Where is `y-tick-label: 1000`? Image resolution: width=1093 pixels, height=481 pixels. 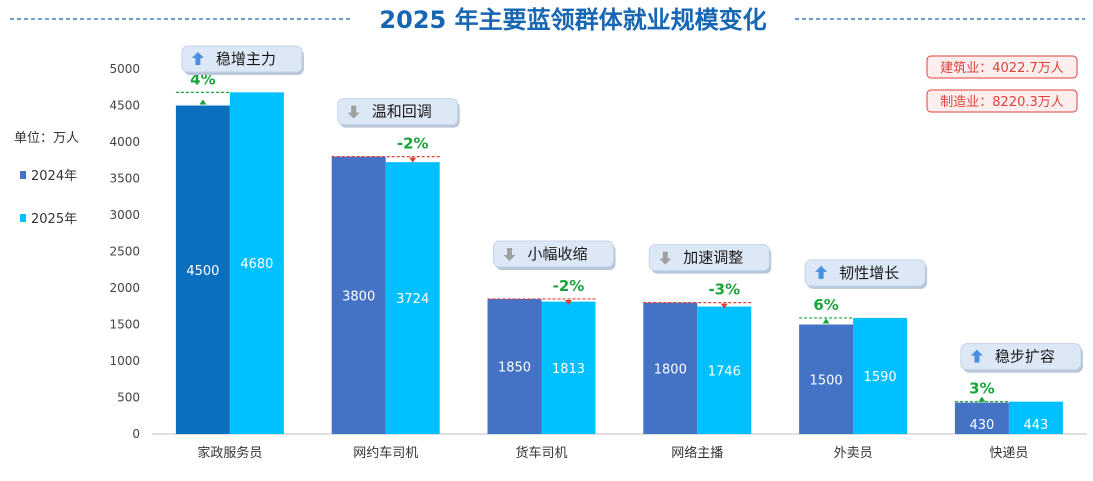 y-tick-label: 1000 is located at coordinates (124, 361).